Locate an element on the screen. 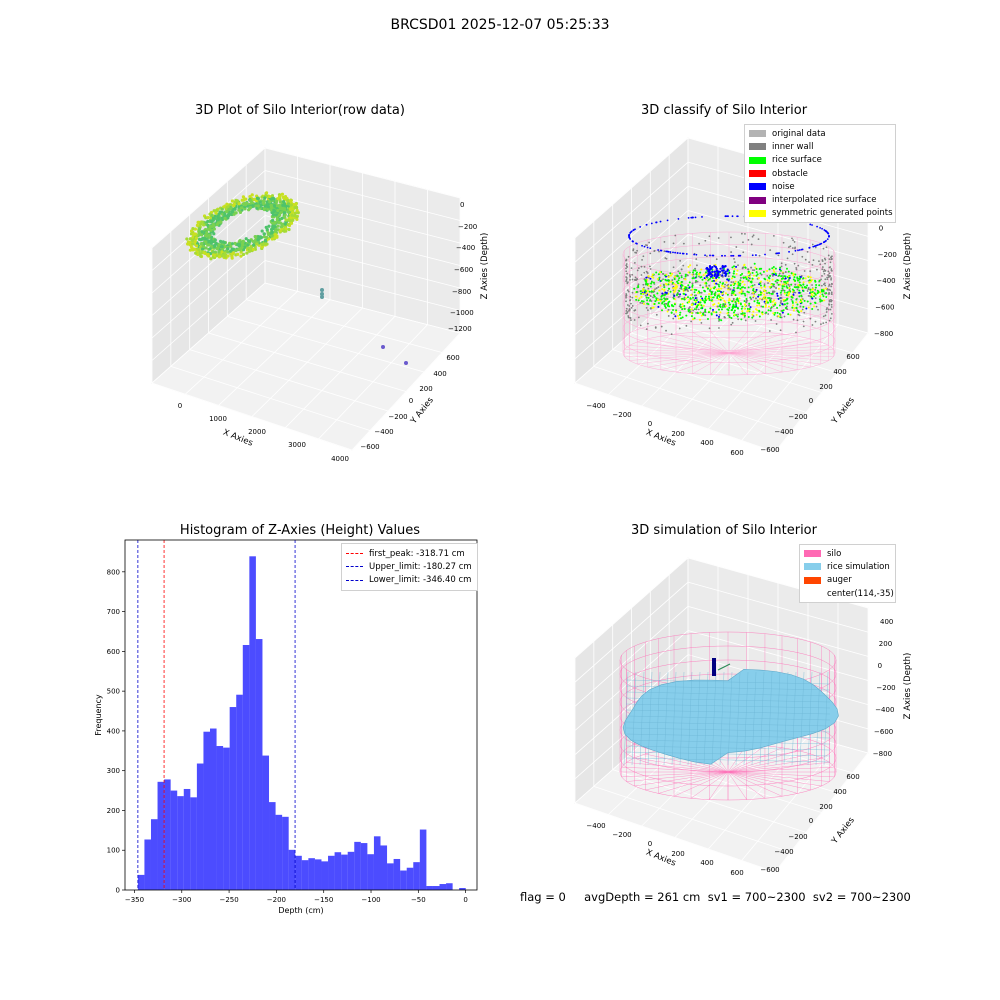  y-tick-label: 600 is located at coordinates (852, 357).